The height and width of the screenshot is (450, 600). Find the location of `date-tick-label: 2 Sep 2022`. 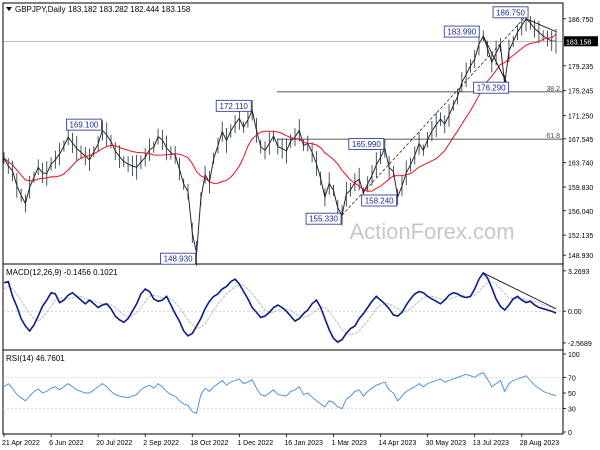

date-tick-label: 2 Sep 2022 is located at coordinates (161, 443).